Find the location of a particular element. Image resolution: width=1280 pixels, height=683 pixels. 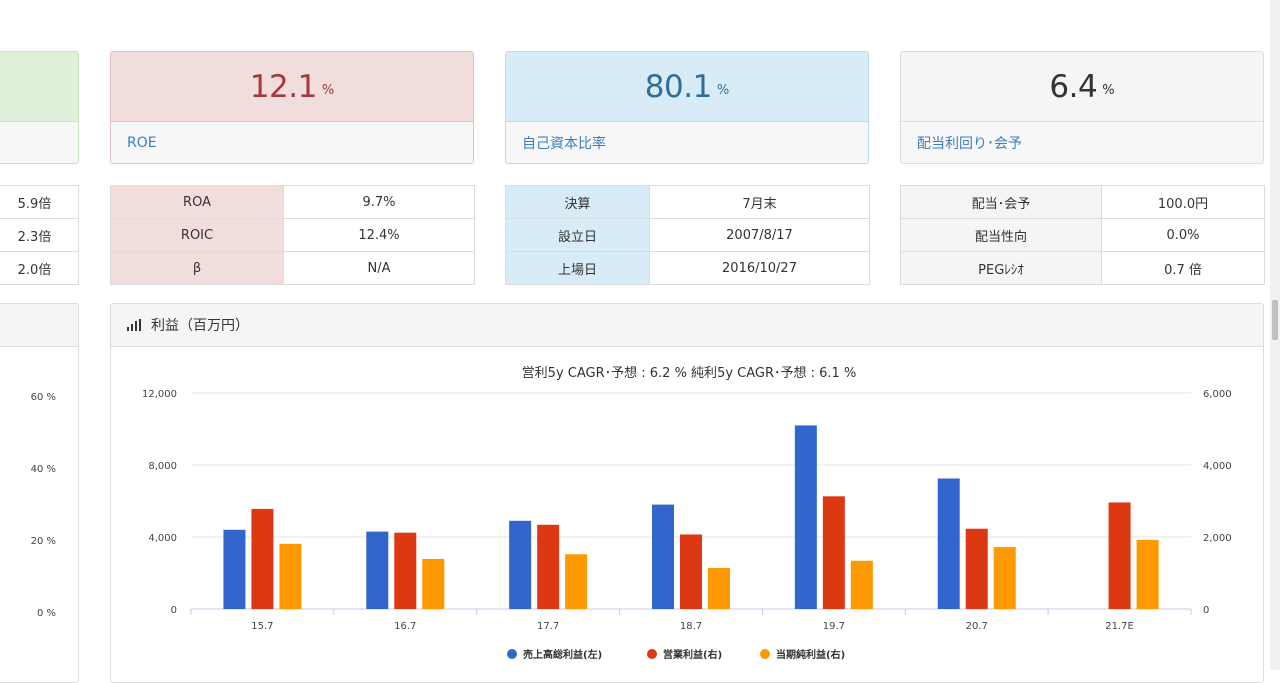

table-row: 配当･会予 100.0円 is located at coordinates (1082, 202).